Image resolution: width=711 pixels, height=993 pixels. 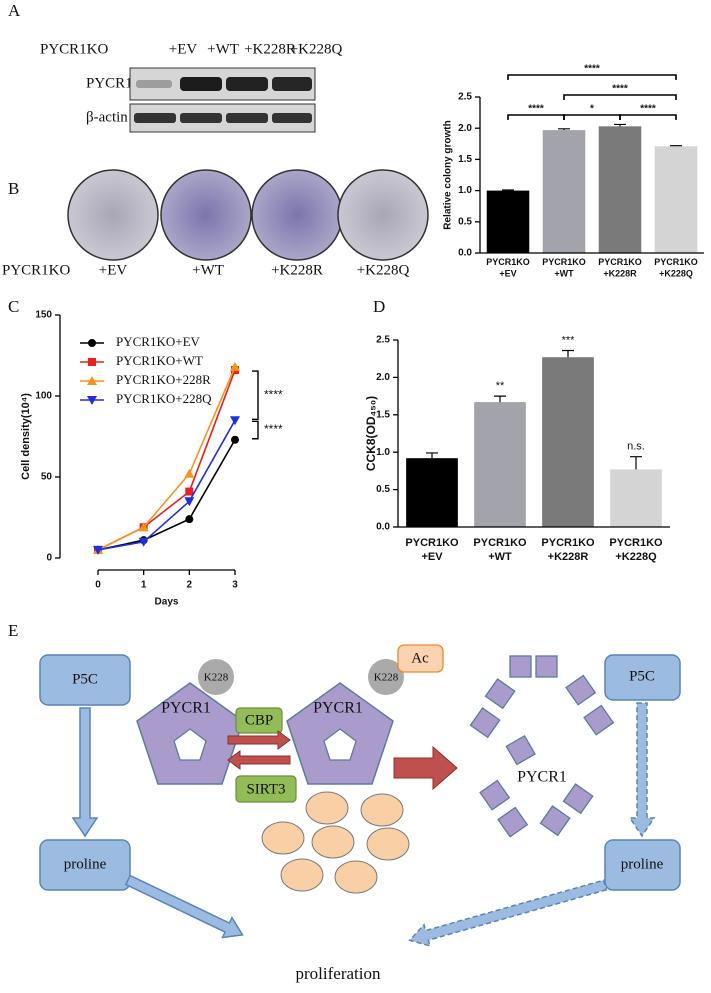 I want to click on significance-label: n.s., so click(x=636, y=447).